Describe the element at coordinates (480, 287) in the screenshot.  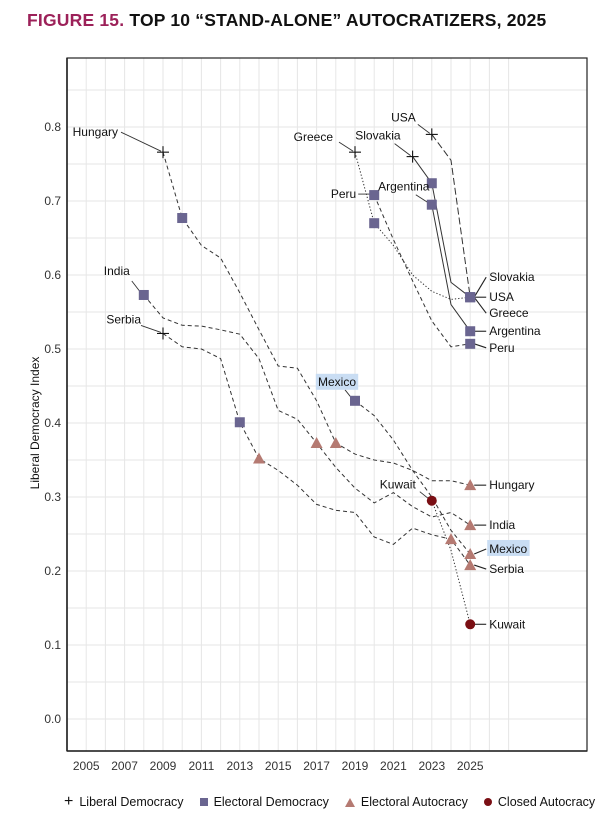
I see `leader-end-slovakia` at that location.